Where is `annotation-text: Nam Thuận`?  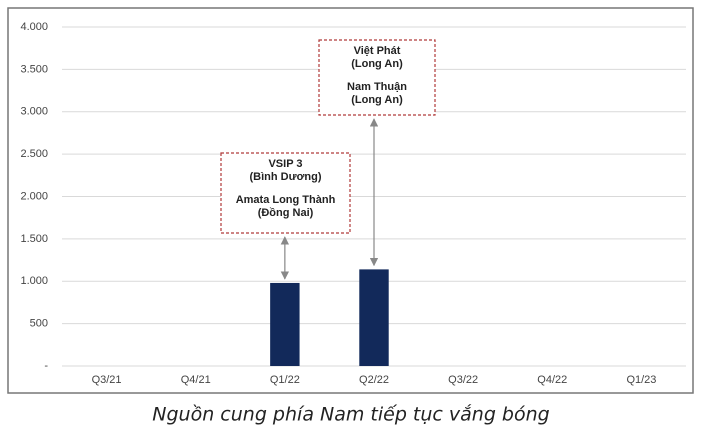 annotation-text: Nam Thuận is located at coordinates (377, 87).